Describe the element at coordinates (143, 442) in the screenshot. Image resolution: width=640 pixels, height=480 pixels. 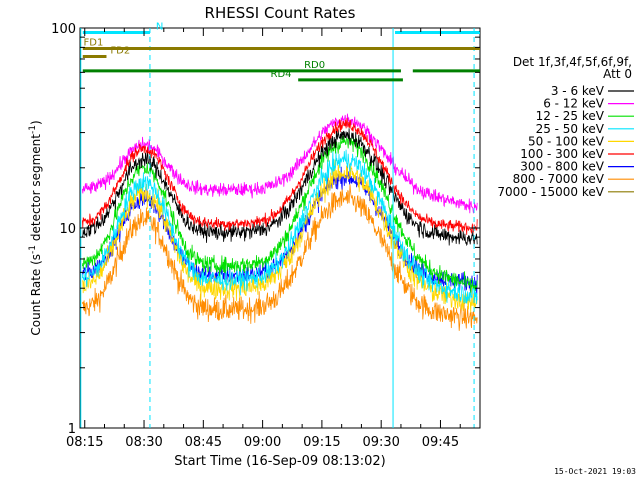
I see `x-tick-label: 08:30` at that location.